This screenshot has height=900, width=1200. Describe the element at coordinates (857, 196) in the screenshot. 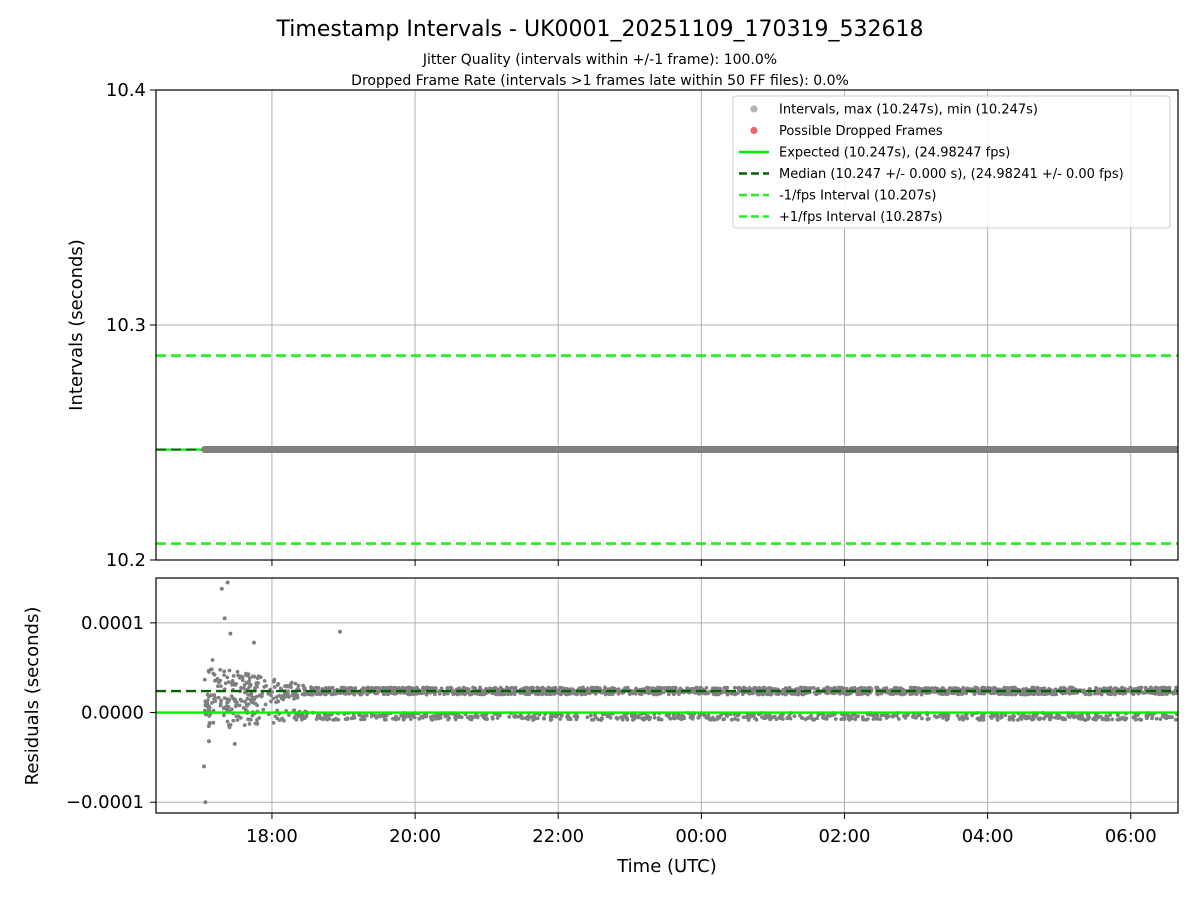

I see `legend-label: -1/fps Interval (10.207s)` at that location.